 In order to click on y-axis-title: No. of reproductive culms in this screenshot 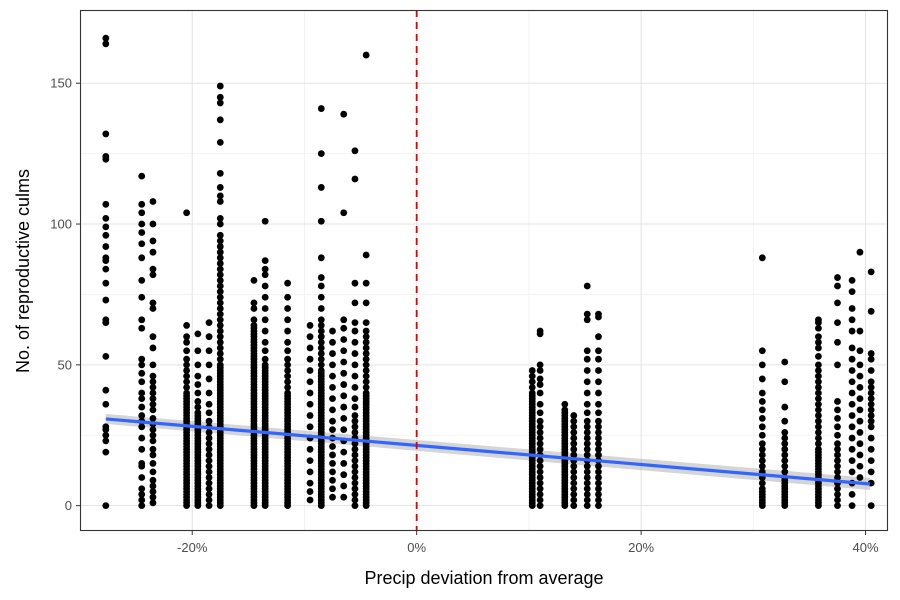, I will do `click(23, 271)`.